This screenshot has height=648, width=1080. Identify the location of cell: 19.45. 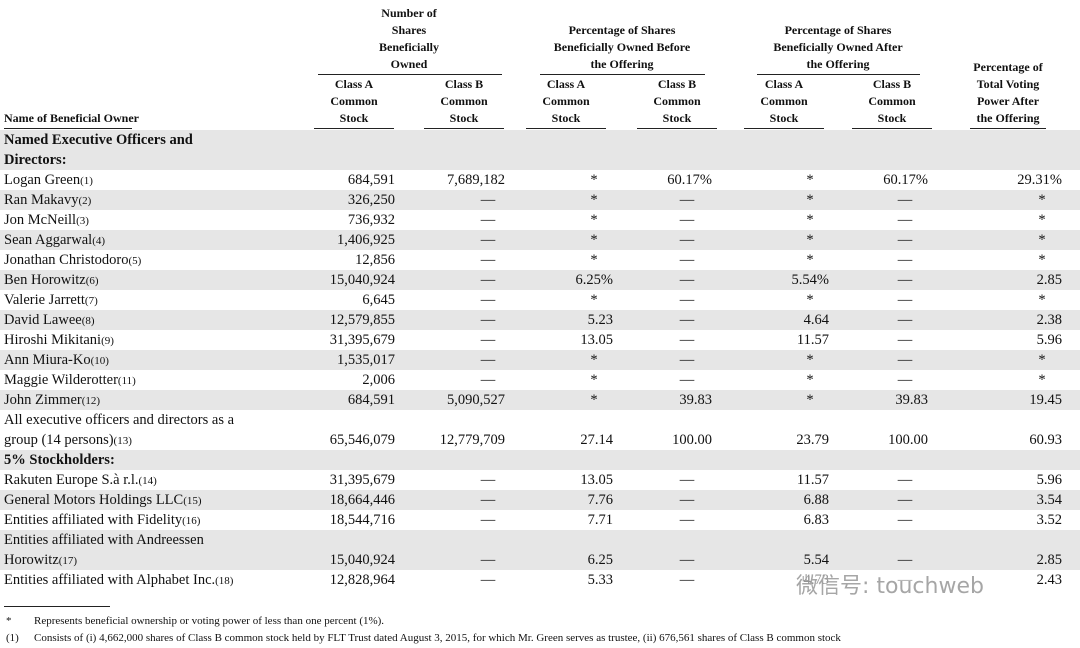
(1045, 400).